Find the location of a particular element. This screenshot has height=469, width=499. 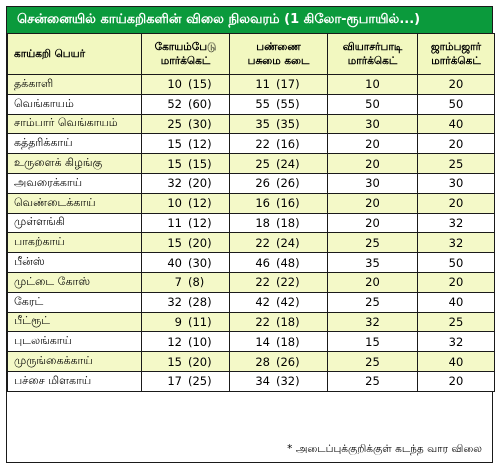

koyambedu-price: 32 (28) is located at coordinates (185, 302).